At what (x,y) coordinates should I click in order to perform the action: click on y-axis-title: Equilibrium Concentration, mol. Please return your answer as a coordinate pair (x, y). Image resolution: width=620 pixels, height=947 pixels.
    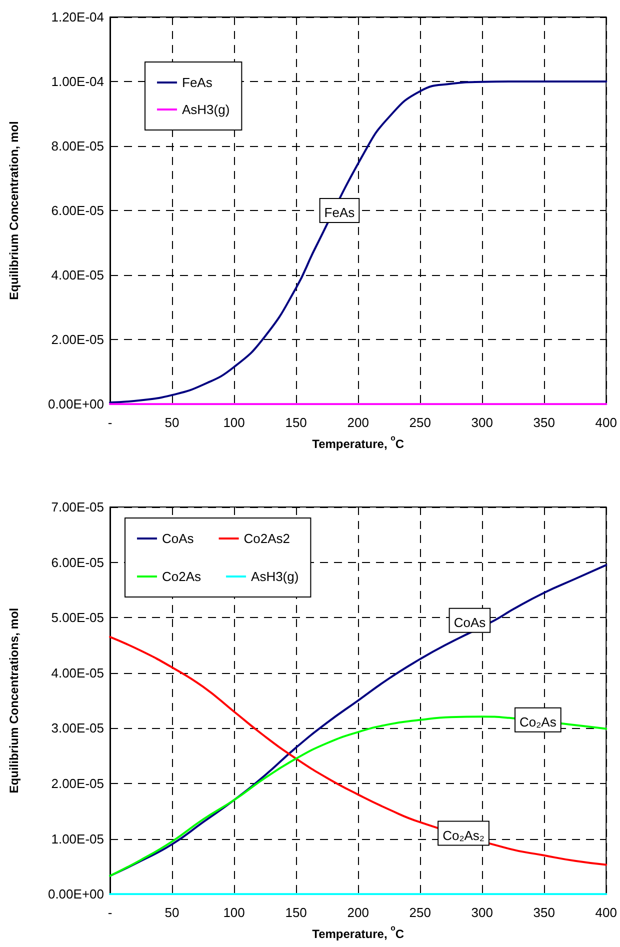
    Looking at the image, I should click on (14, 210).